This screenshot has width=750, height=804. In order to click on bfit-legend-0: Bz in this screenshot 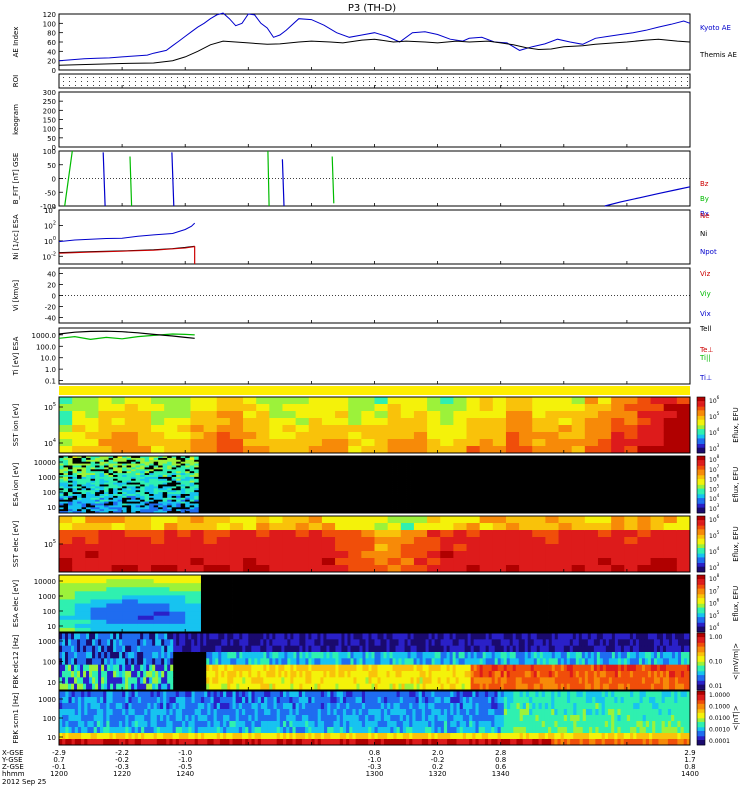, I will do `click(704, 184)`.